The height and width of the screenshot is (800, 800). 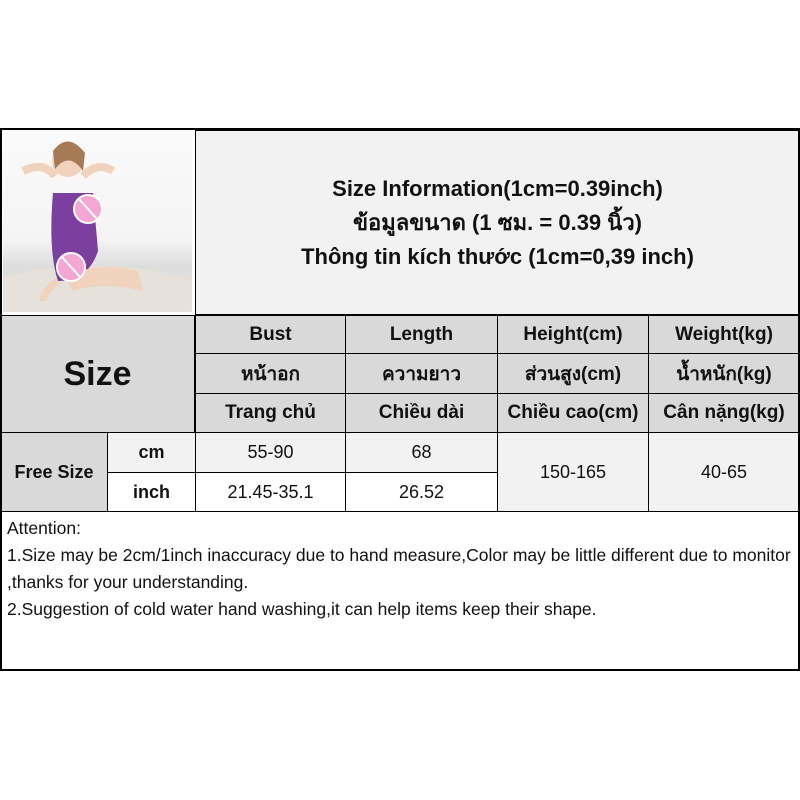 What do you see at coordinates (97, 226) in the screenshot?
I see `product-image` at bounding box center [97, 226].